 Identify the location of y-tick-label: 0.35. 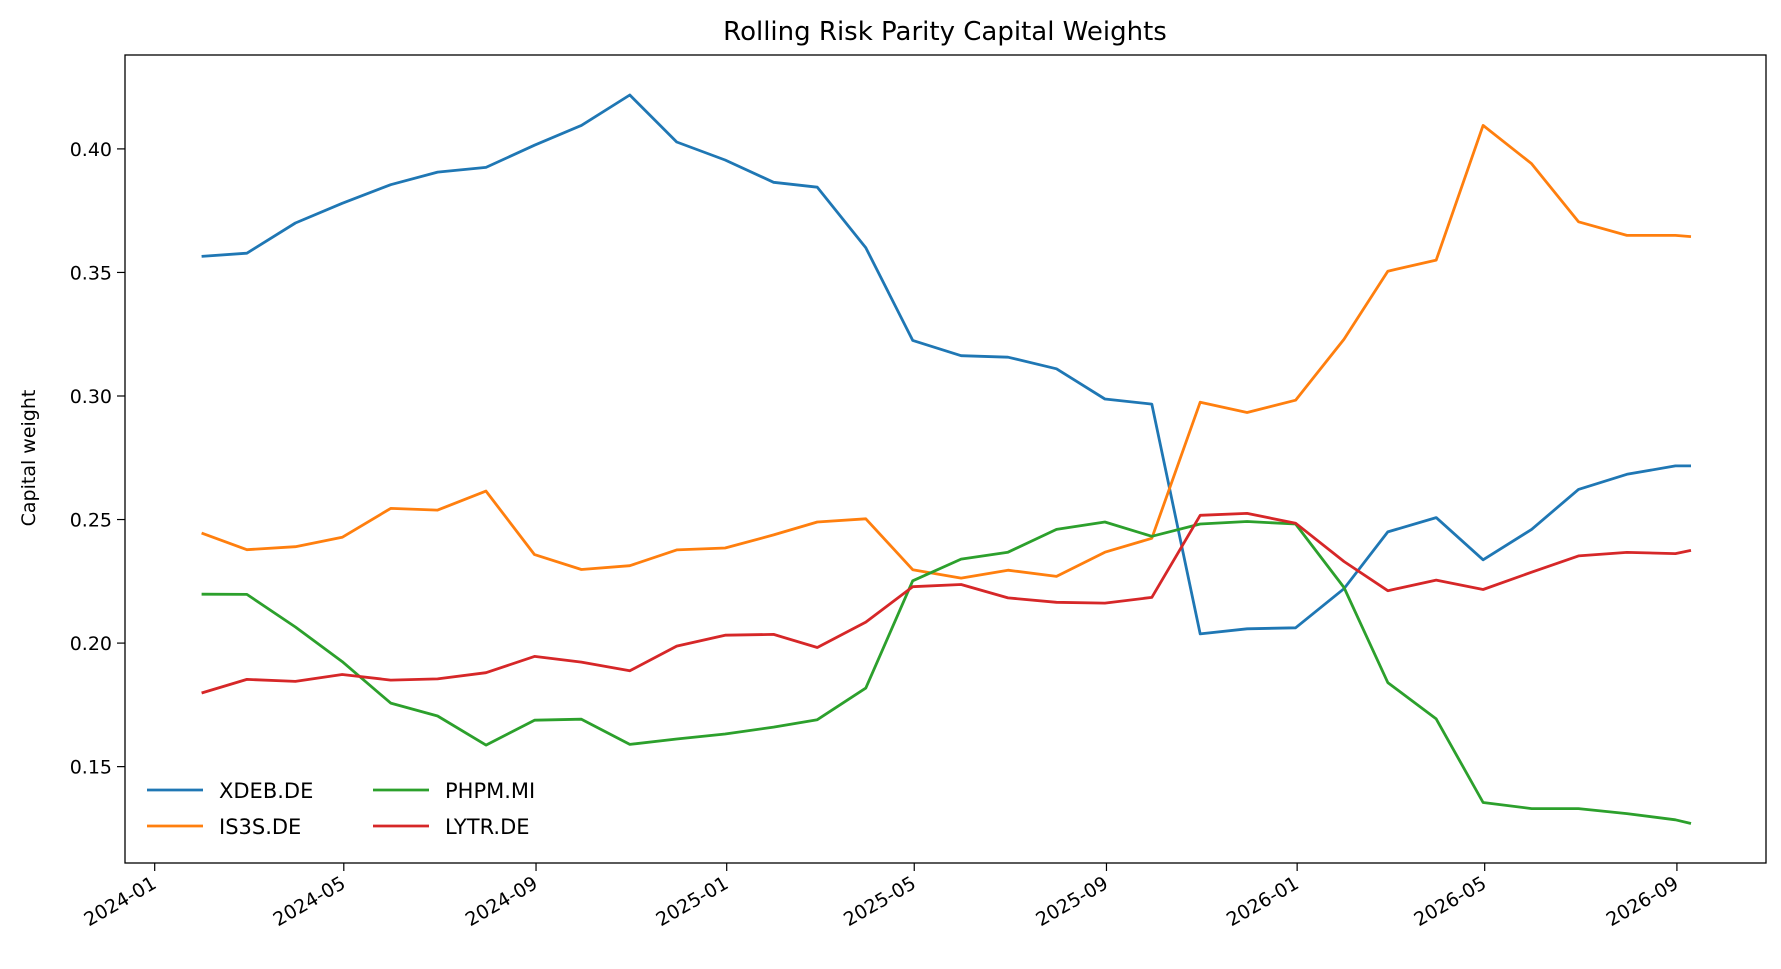
(91, 273).